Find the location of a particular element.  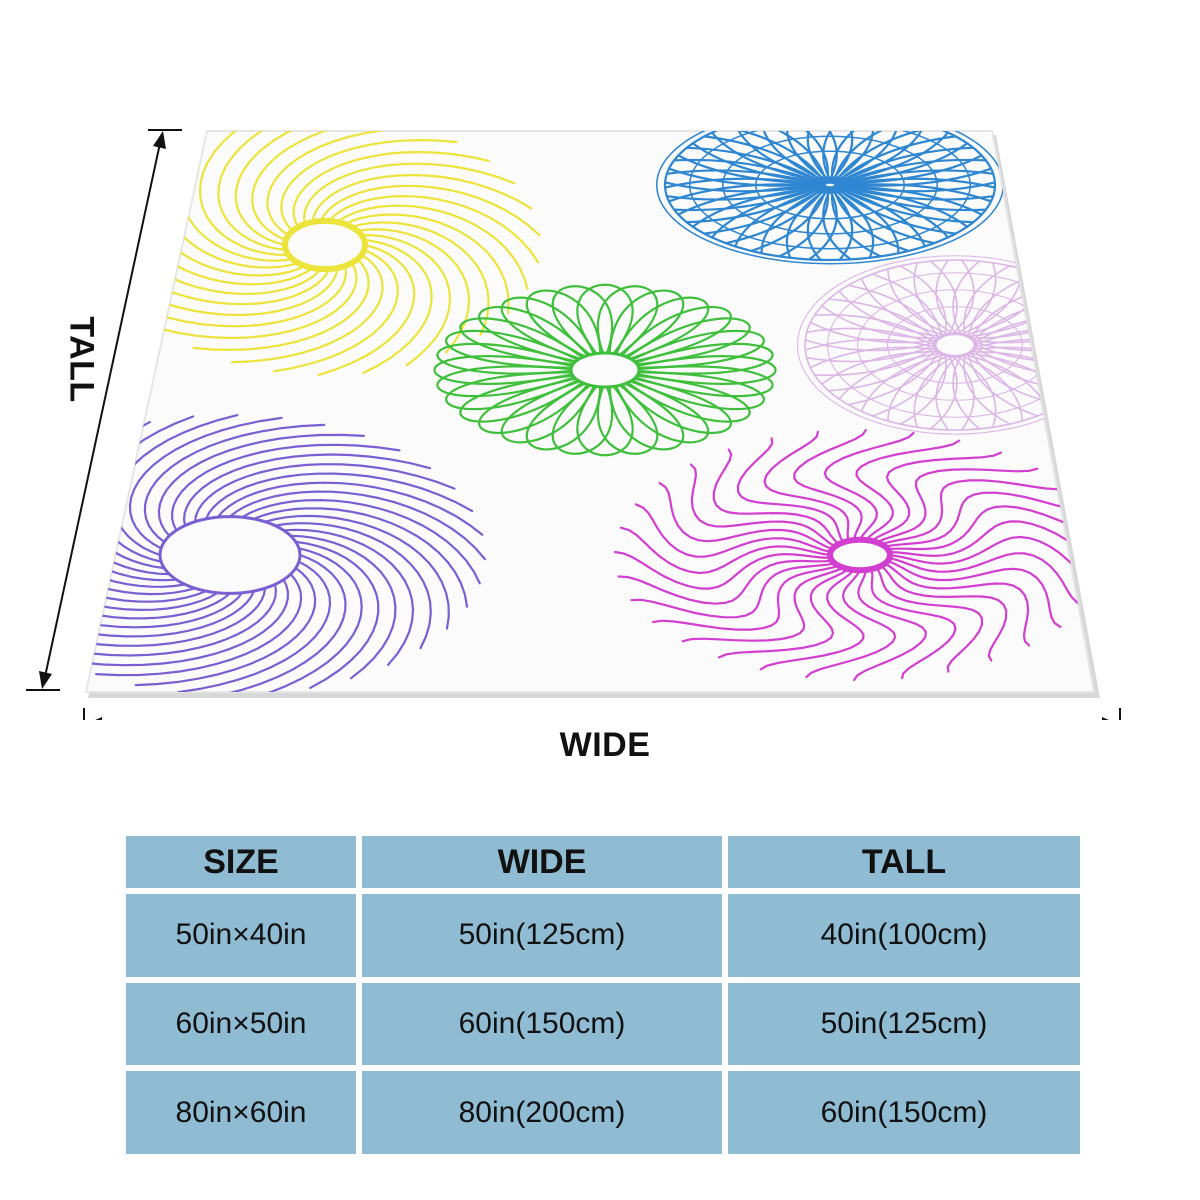

cell-wide: 80in(200cm) is located at coordinates (542, 1112).